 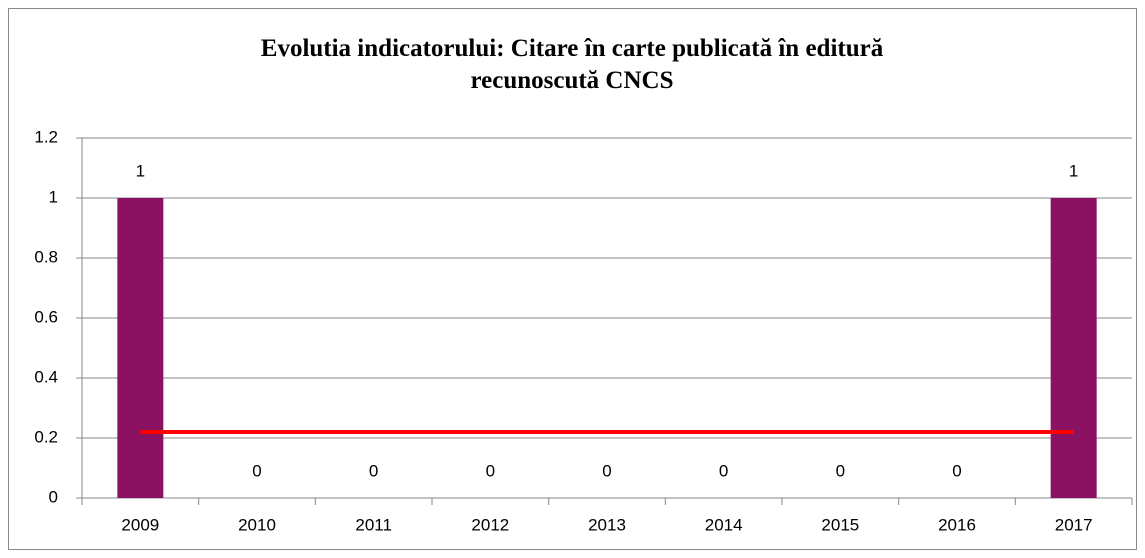 I want to click on x-tick-label: 2014, so click(x=724, y=524).